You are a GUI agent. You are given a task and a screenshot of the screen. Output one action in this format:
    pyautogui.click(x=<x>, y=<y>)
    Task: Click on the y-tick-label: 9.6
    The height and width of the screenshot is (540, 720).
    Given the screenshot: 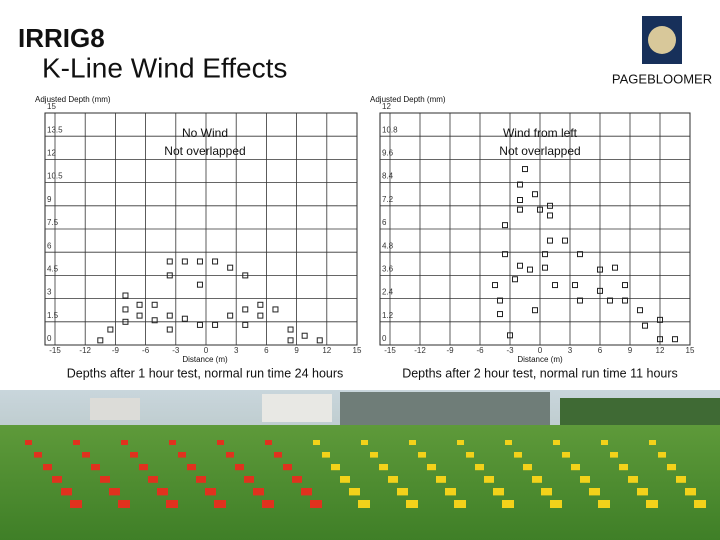 What is the action you would take?
    pyautogui.click(x=388, y=153)
    